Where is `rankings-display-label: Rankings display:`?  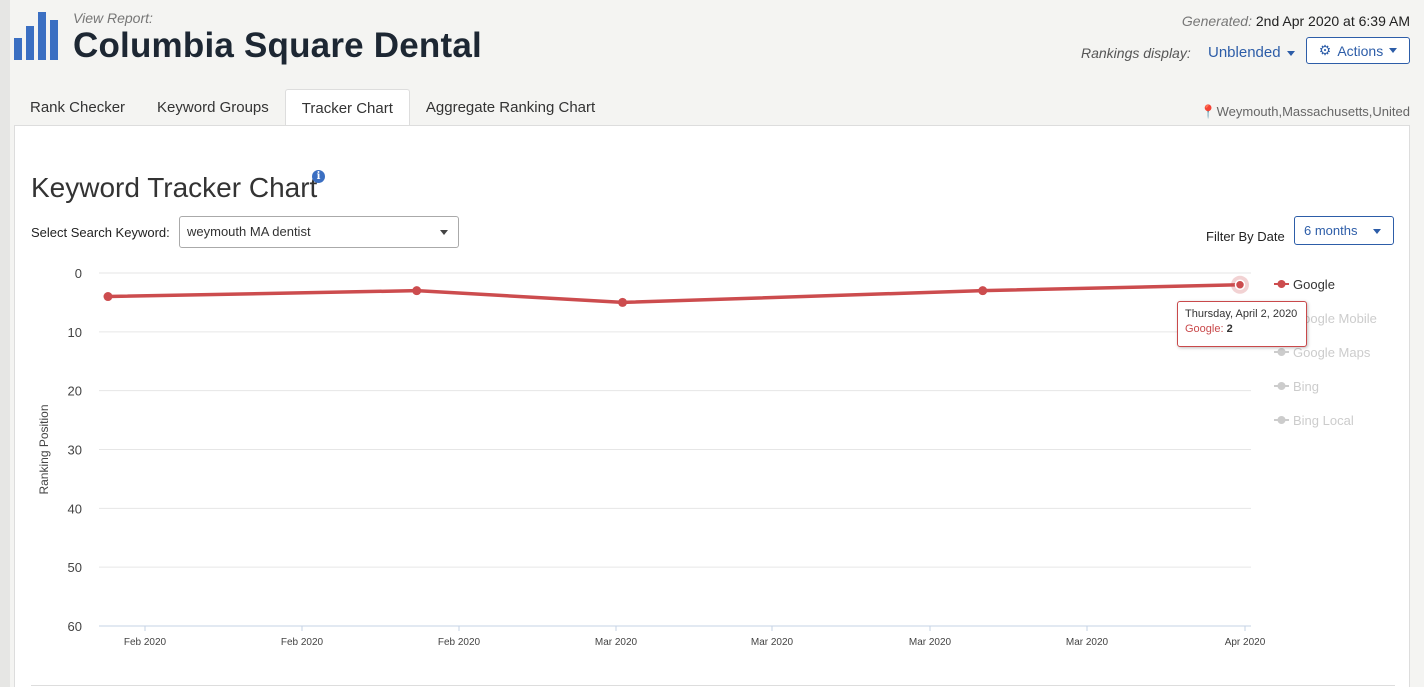
rankings-display-label: Rankings display: is located at coordinates (1136, 53).